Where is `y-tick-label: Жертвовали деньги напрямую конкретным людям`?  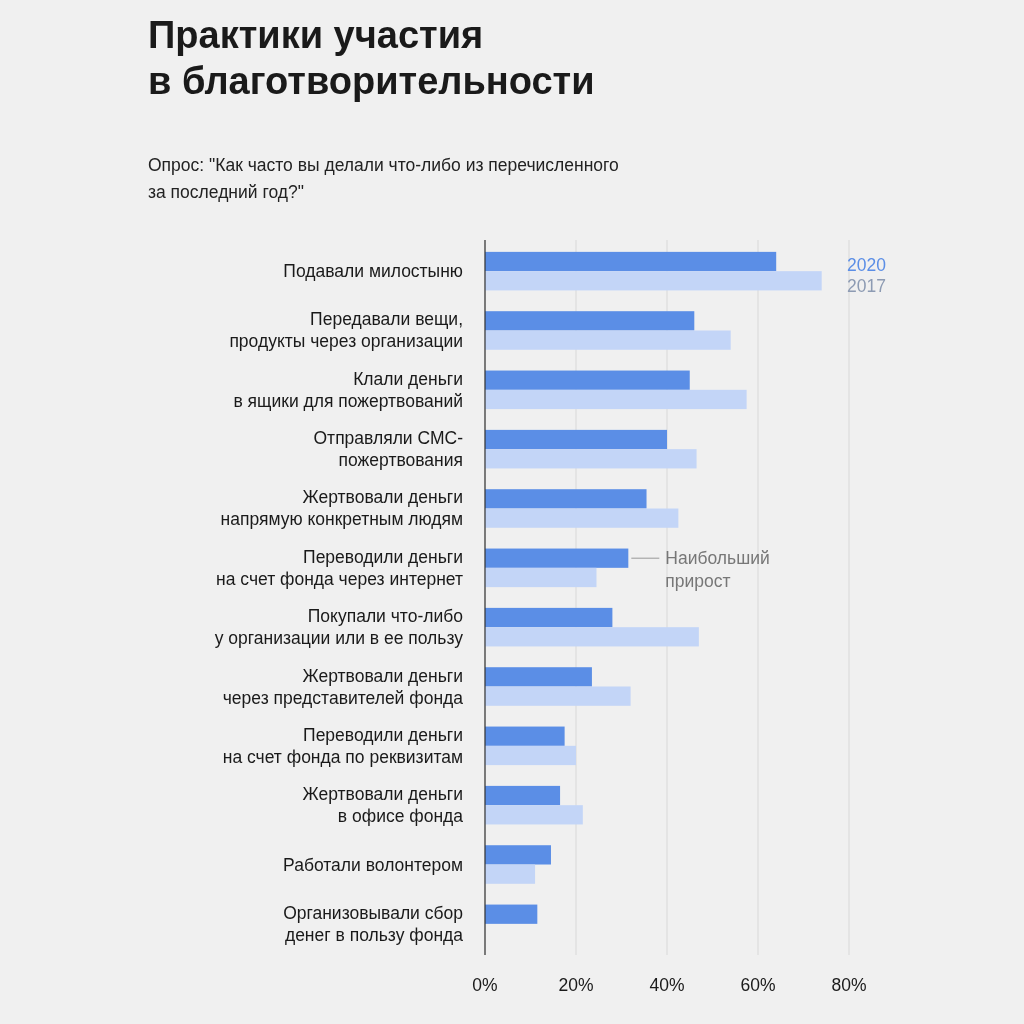
y-tick-label: Жертвовали деньги напрямую конкретным людям is located at coordinates (341, 508).